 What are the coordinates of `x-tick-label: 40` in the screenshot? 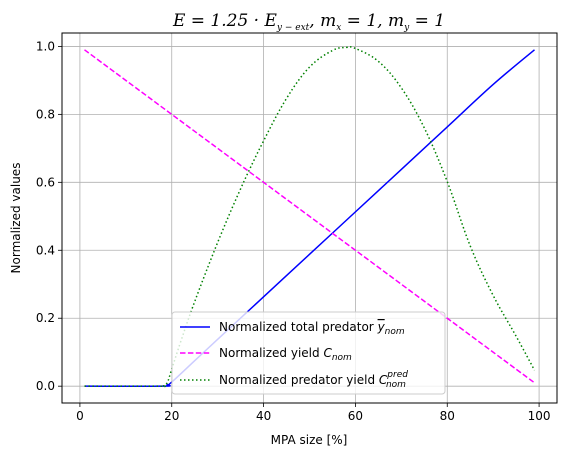 It's located at (263, 416).